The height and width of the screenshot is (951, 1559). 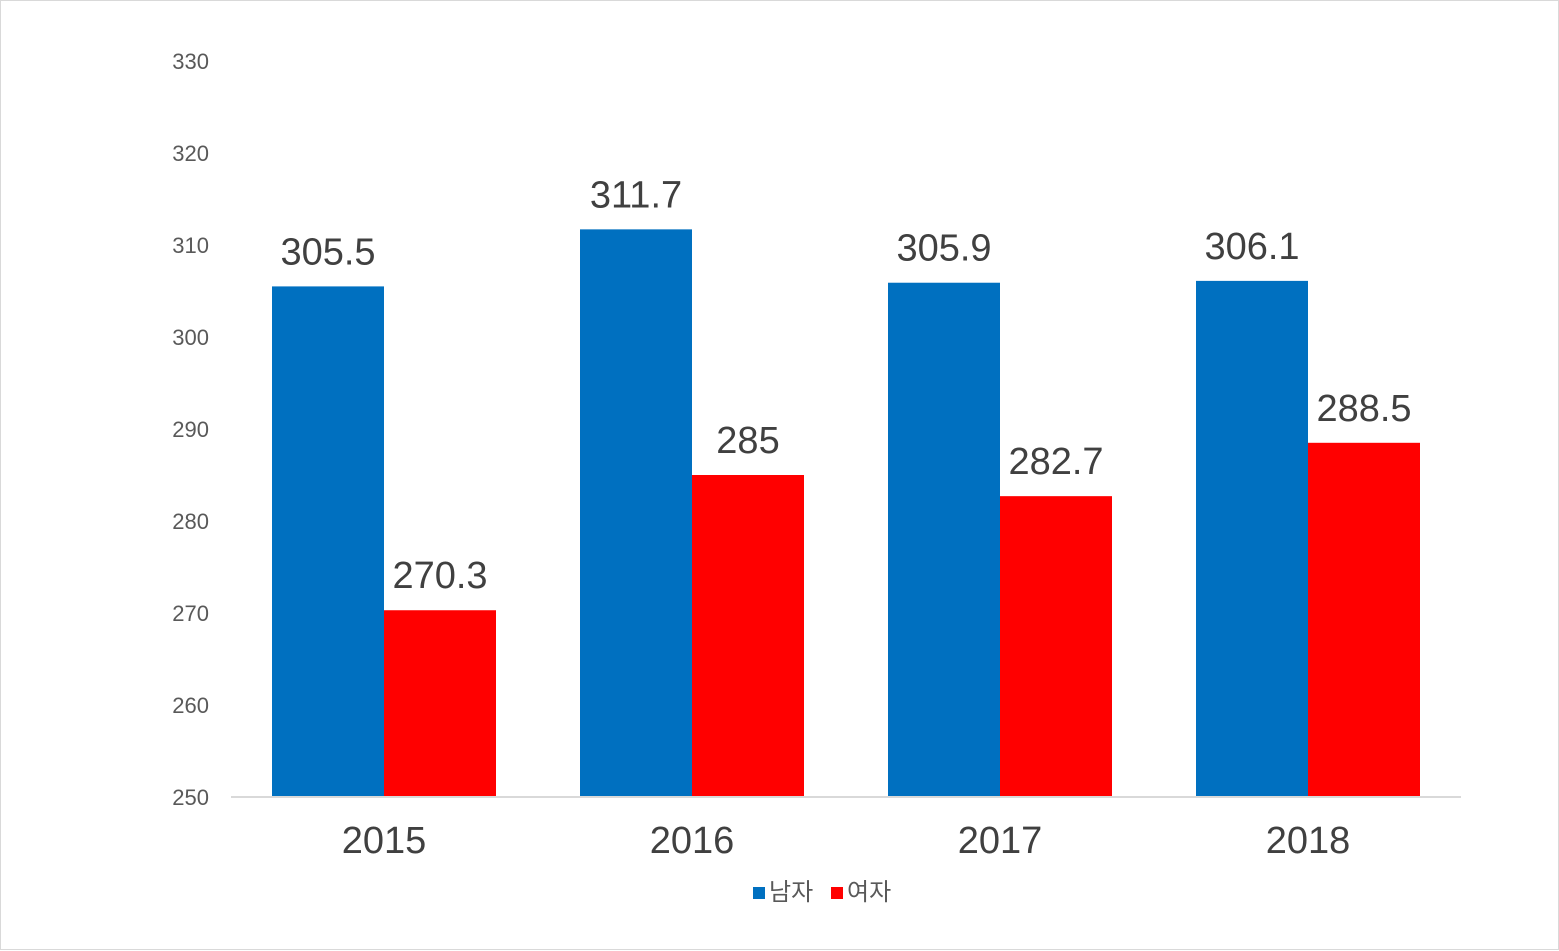 What do you see at coordinates (791, 892) in the screenshot?
I see `legend-label: 남자` at bounding box center [791, 892].